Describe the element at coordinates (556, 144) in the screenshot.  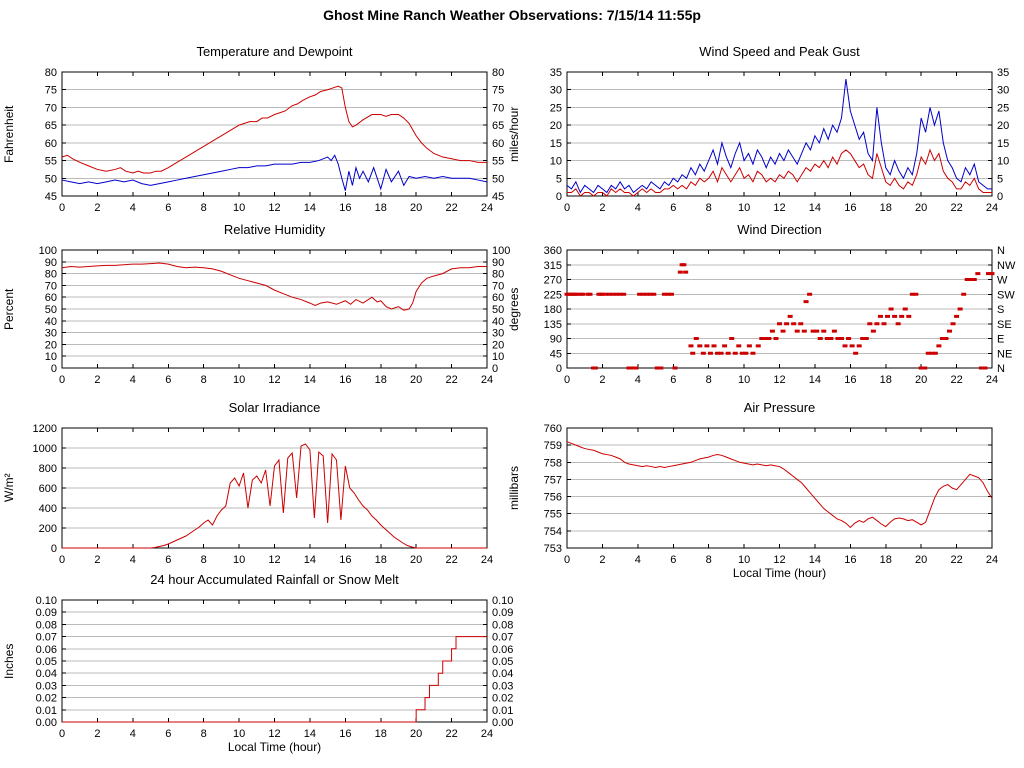
I see `svg-text: 15` at that location.